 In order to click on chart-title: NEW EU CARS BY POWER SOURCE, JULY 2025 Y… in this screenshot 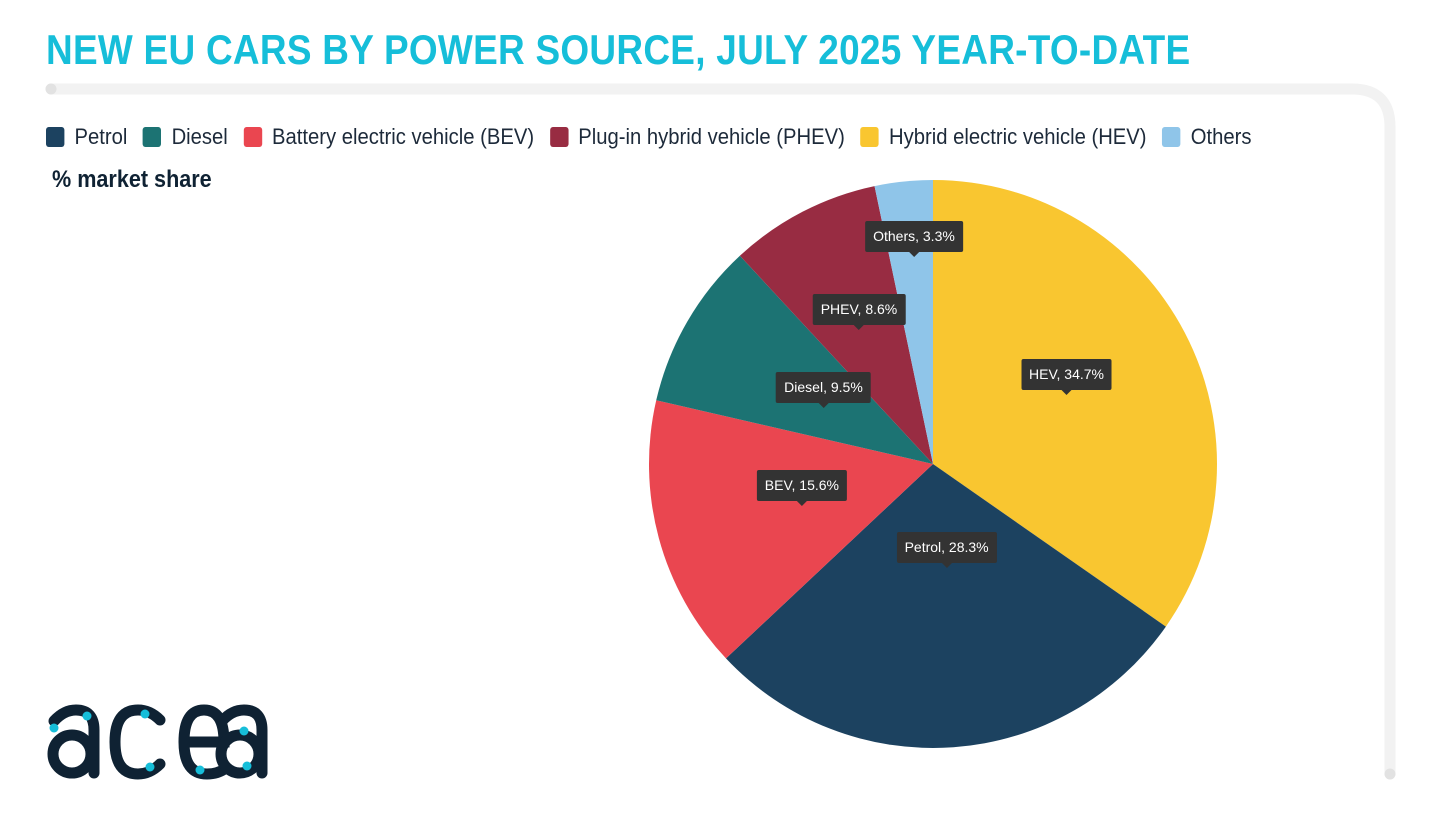, I will do `click(618, 49)`.